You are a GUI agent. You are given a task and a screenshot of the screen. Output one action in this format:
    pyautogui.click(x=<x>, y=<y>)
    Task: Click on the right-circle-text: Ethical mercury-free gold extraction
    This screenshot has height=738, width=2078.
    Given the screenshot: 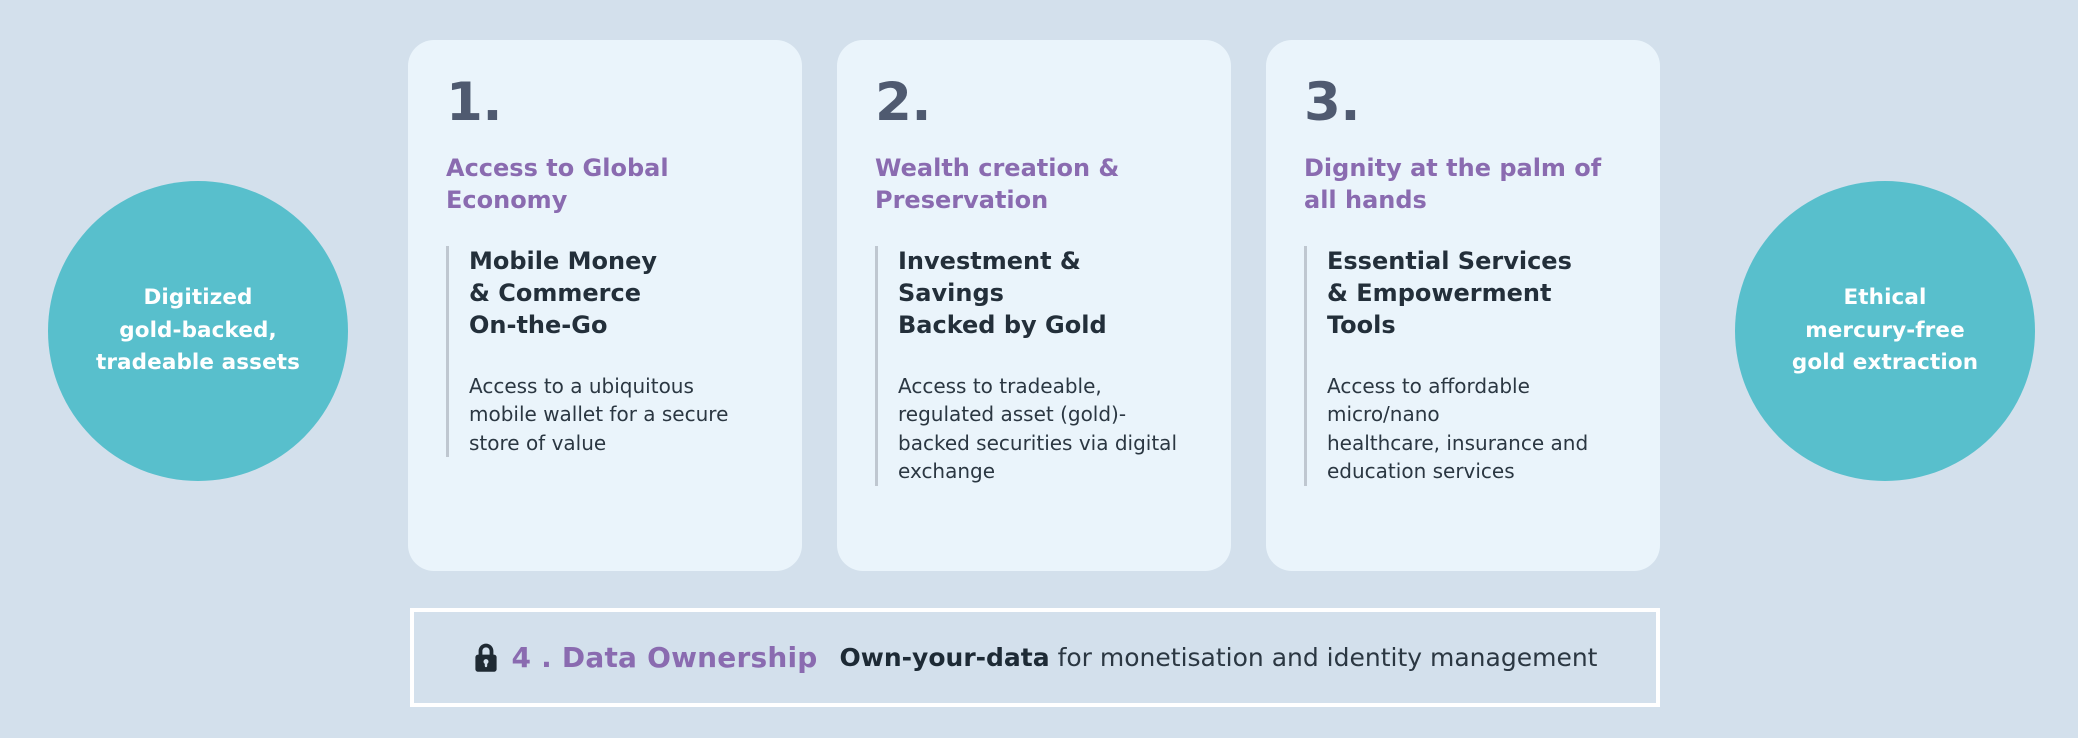 What is the action you would take?
    pyautogui.click(x=1885, y=330)
    